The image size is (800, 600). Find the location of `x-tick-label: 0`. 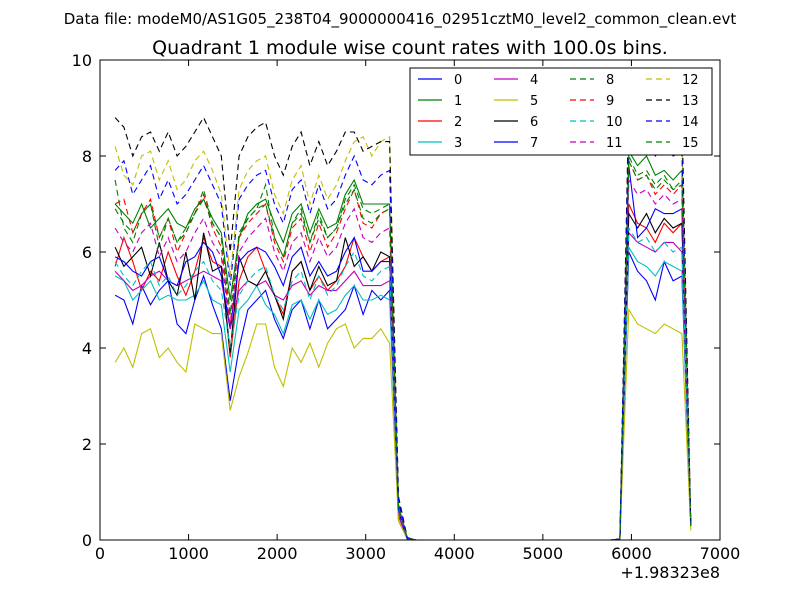

x-tick-label: 0 is located at coordinates (100, 553).